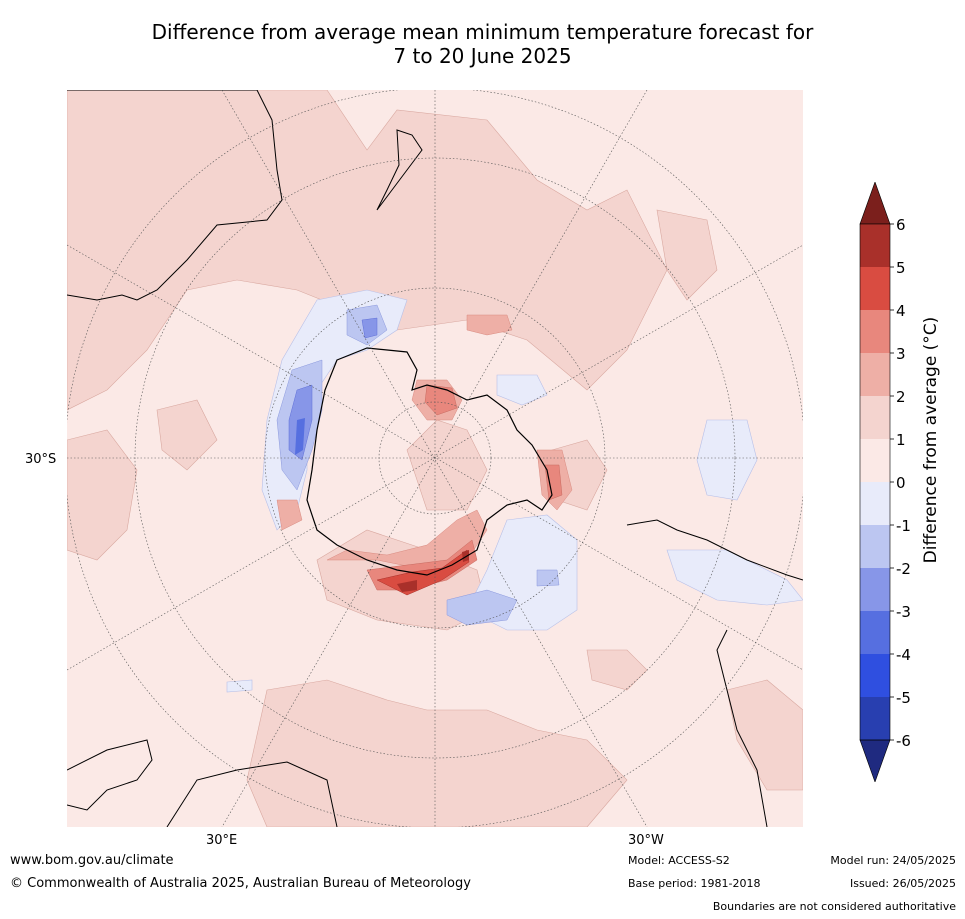  I want to click on colorbar-extend-high, so click(875, 203).